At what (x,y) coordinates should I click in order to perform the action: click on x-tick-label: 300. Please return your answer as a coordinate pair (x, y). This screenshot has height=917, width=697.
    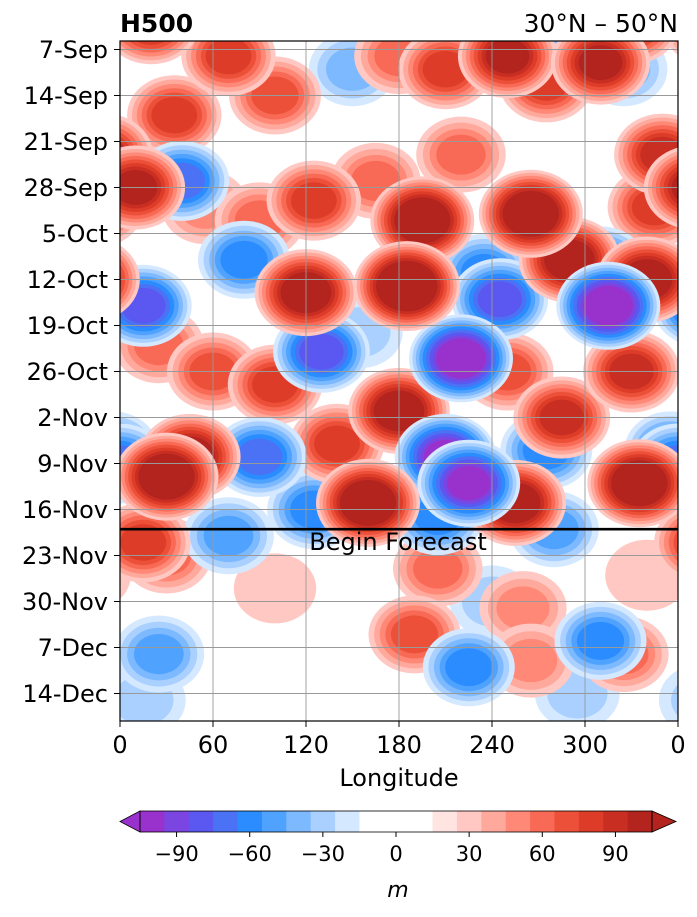
    Looking at the image, I should click on (585, 745).